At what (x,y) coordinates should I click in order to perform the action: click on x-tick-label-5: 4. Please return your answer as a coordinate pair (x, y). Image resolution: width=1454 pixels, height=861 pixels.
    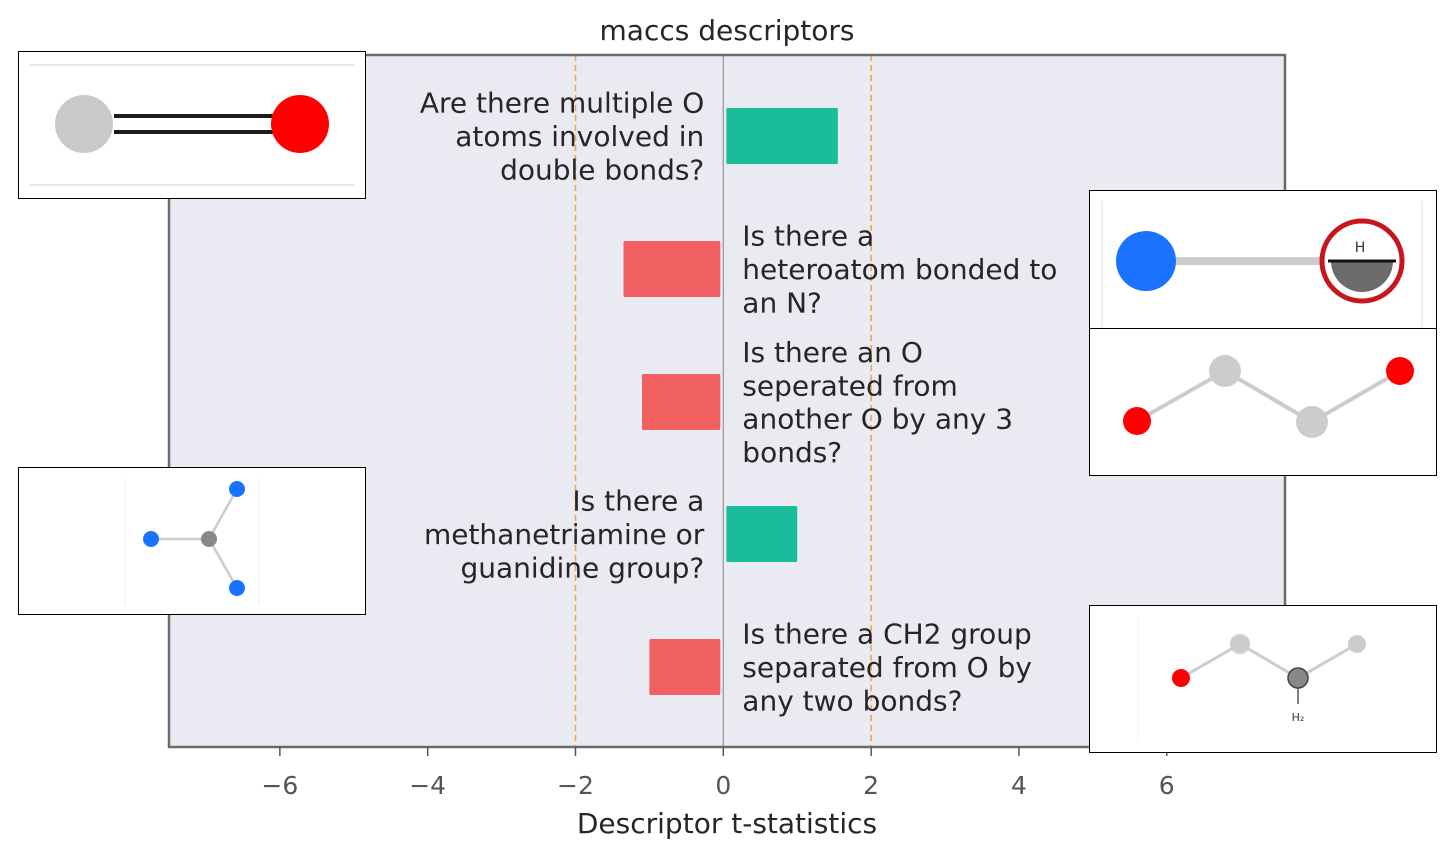
    Looking at the image, I should click on (1019, 785).